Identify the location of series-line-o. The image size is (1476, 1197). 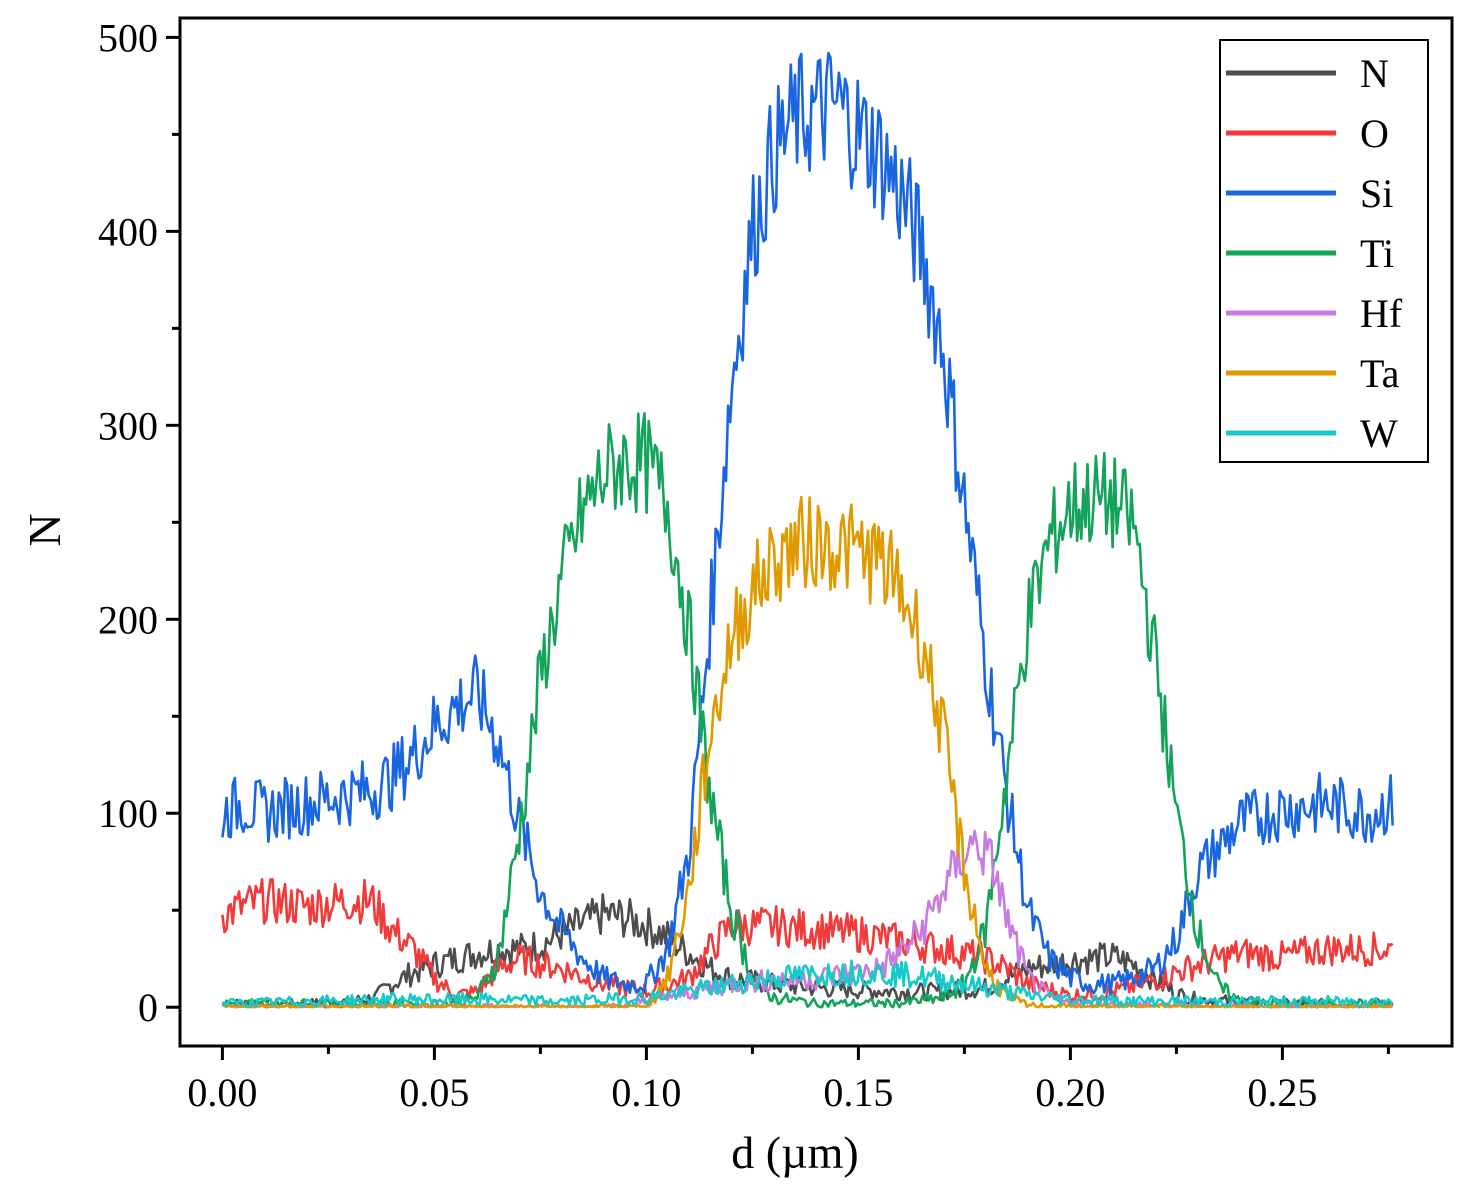
(807, 941).